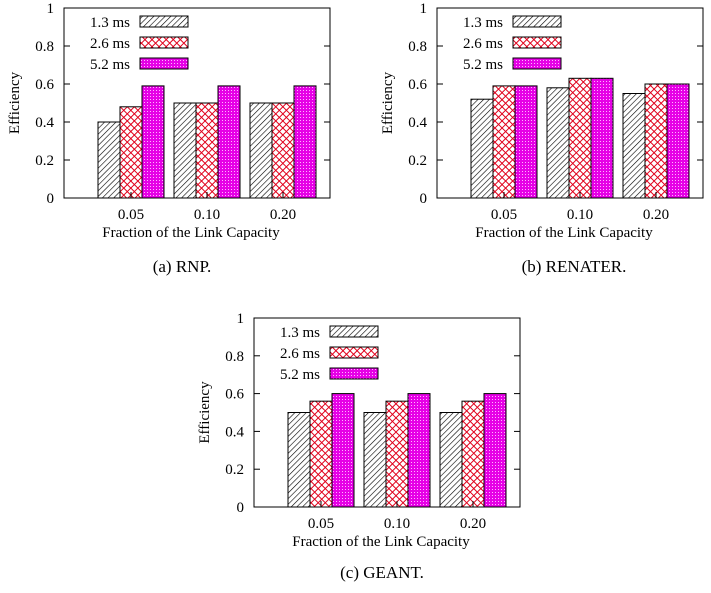 This screenshot has height=593, width=711. I want to click on subfigure-caption: (c) GEANT., so click(382, 572).